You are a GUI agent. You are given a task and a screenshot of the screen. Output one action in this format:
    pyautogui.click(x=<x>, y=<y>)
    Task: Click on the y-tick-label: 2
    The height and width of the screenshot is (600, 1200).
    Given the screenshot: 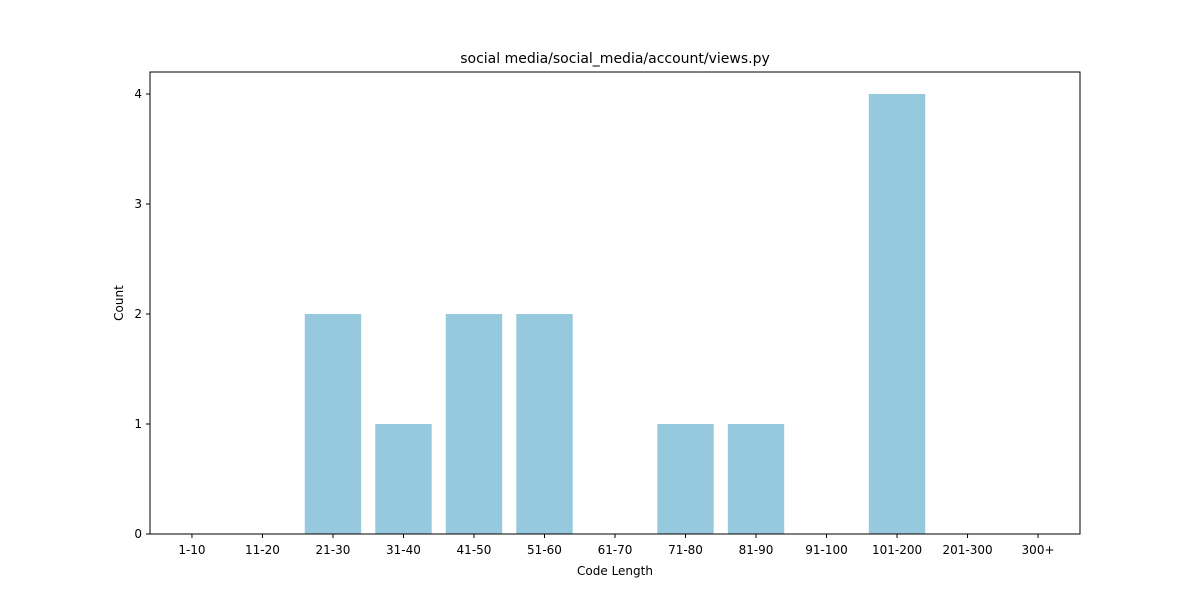 What is the action you would take?
    pyautogui.click(x=138, y=314)
    